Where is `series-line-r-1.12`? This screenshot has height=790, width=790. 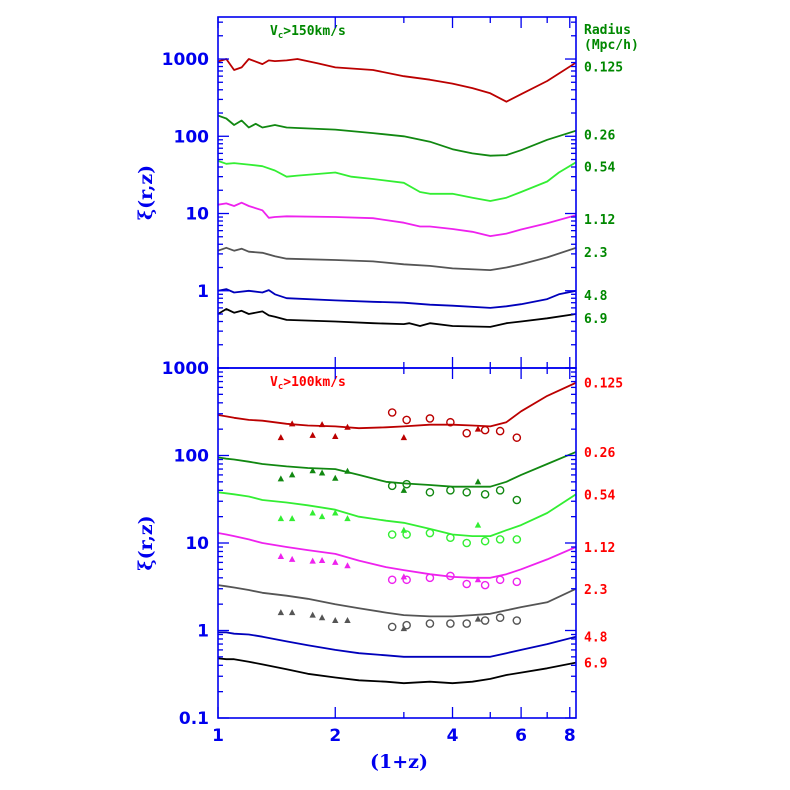
series-line-r-1.12 is located at coordinates (397, 555).